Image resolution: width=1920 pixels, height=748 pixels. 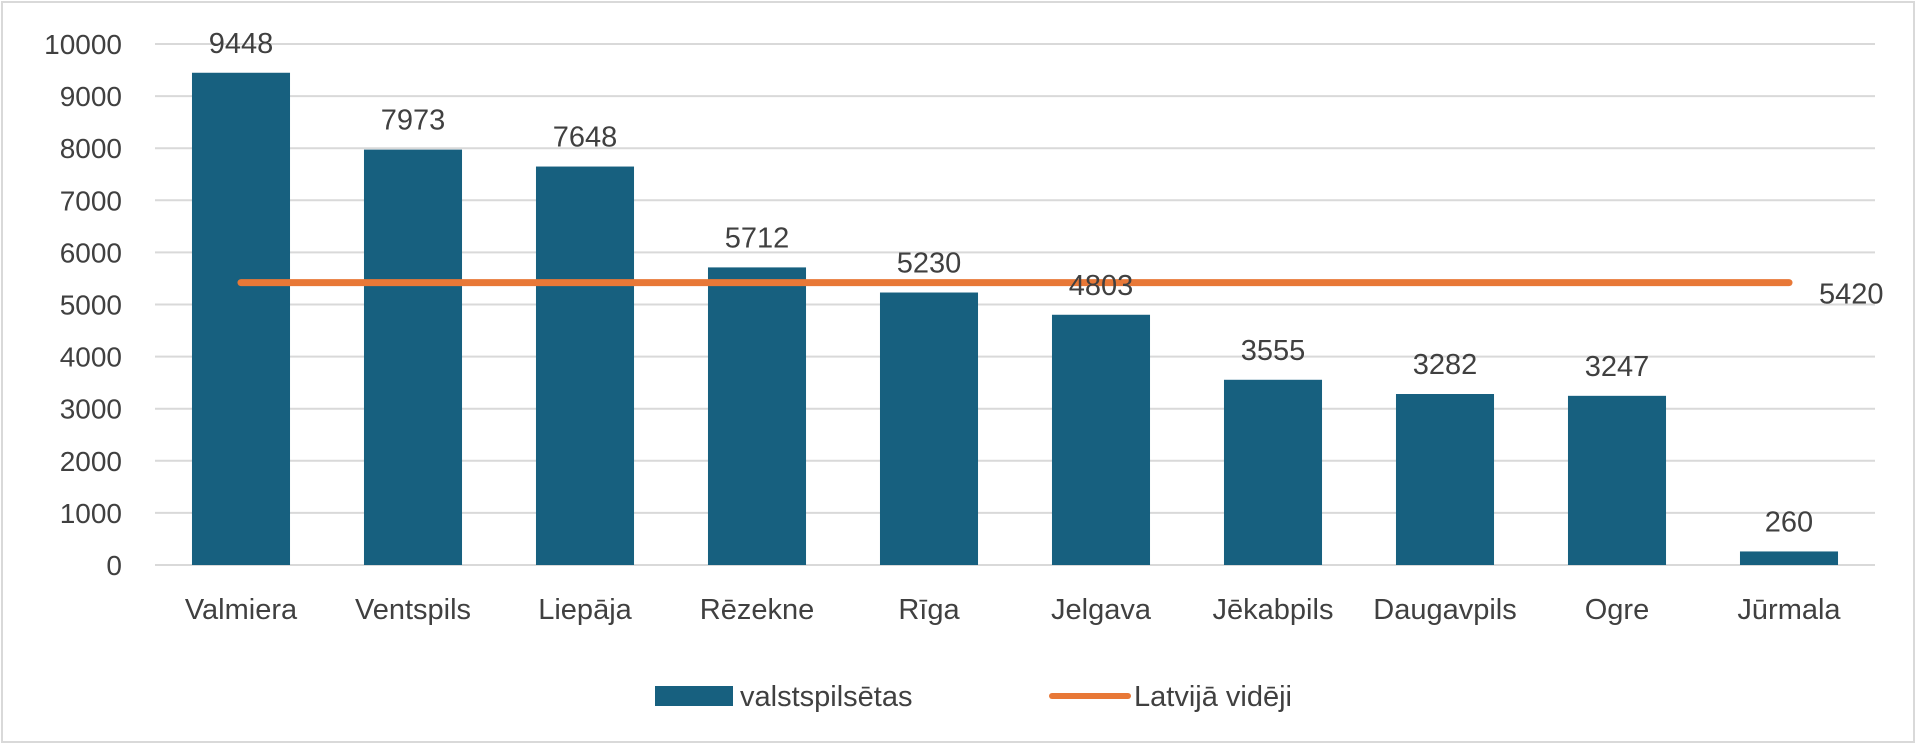 I want to click on y-tick-label: 9000, so click(x=91, y=96).